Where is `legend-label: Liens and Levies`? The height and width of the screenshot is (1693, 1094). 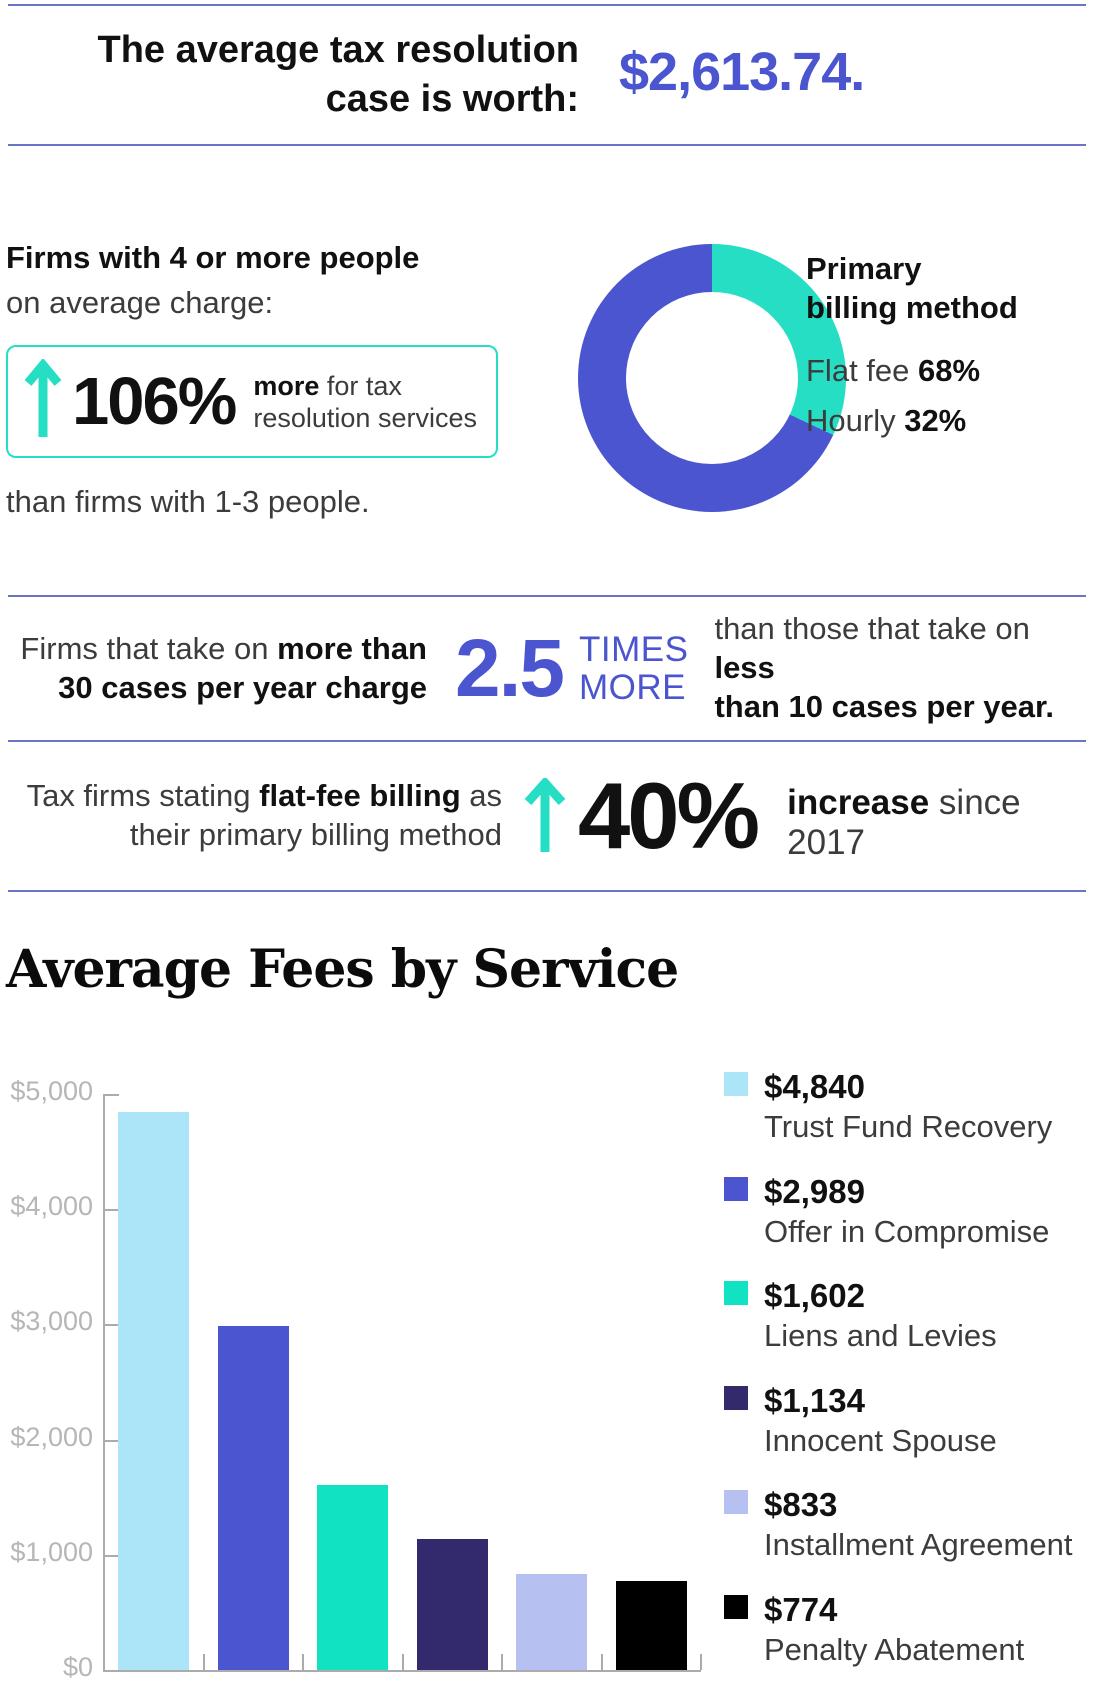
legend-label: Liens and Levies is located at coordinates (880, 1336).